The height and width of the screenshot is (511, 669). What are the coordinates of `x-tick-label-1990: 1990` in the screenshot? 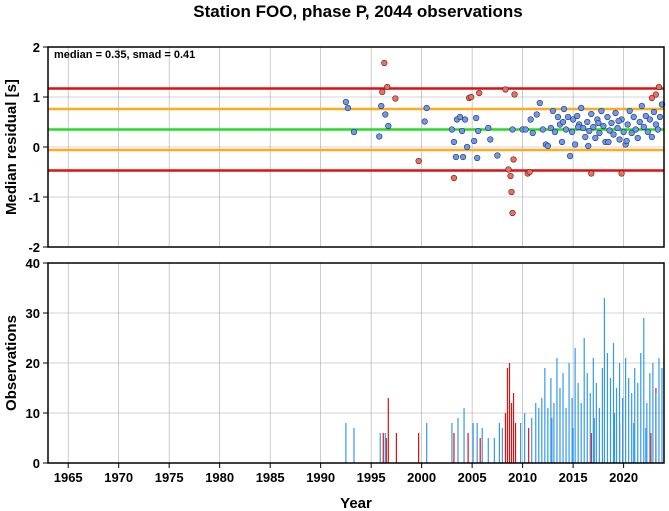 It's located at (320, 477).